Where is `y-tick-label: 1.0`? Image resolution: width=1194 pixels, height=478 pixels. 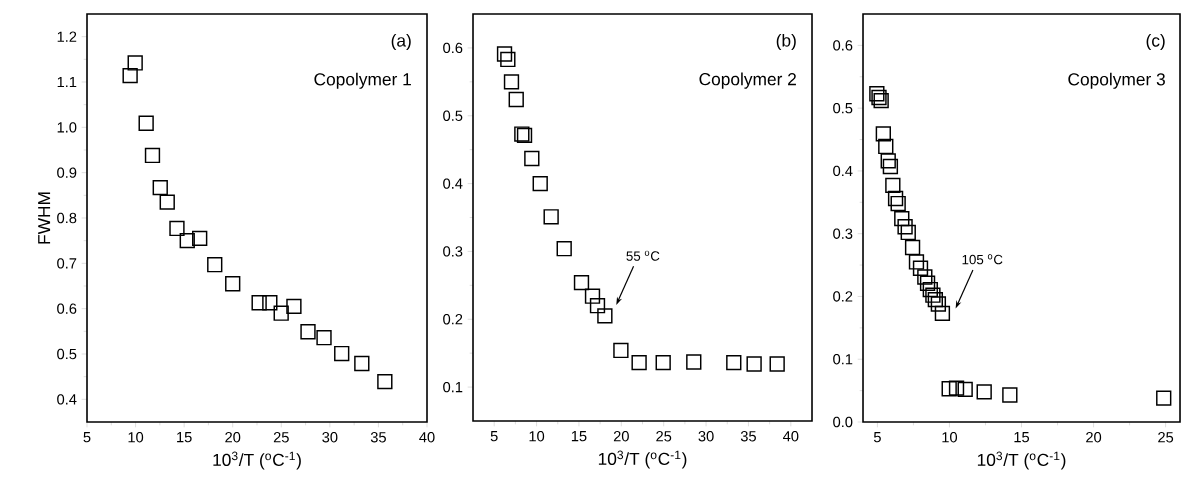 y-tick-label: 1.0 is located at coordinates (67, 127).